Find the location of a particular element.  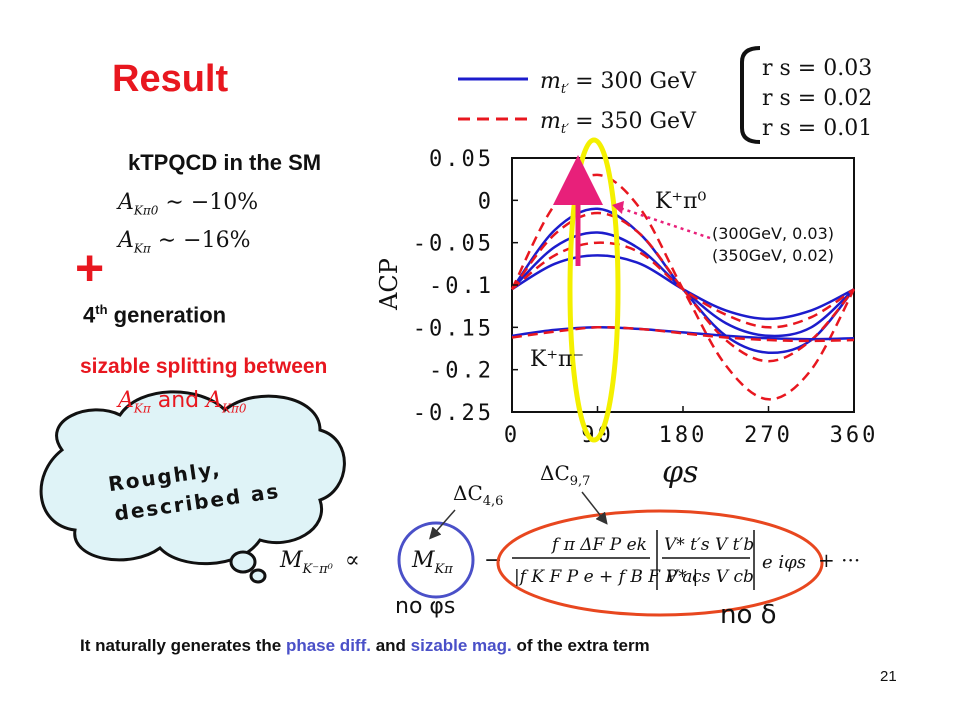

splitting-label: sizable splitting between is located at coordinates (204, 366).